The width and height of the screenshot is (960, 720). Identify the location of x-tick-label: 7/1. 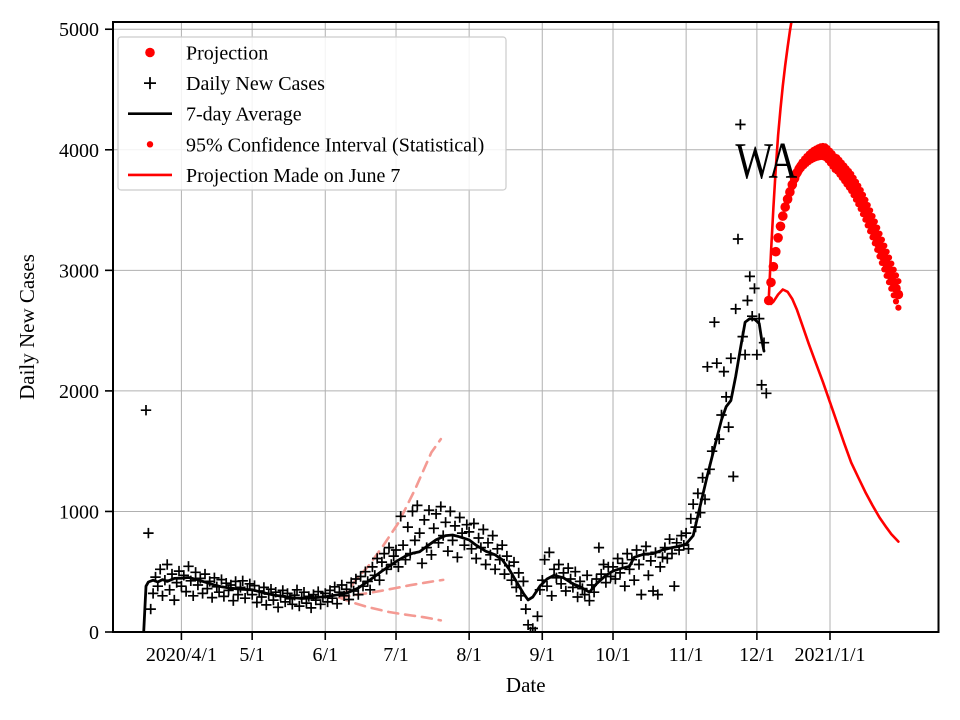
(396, 655).